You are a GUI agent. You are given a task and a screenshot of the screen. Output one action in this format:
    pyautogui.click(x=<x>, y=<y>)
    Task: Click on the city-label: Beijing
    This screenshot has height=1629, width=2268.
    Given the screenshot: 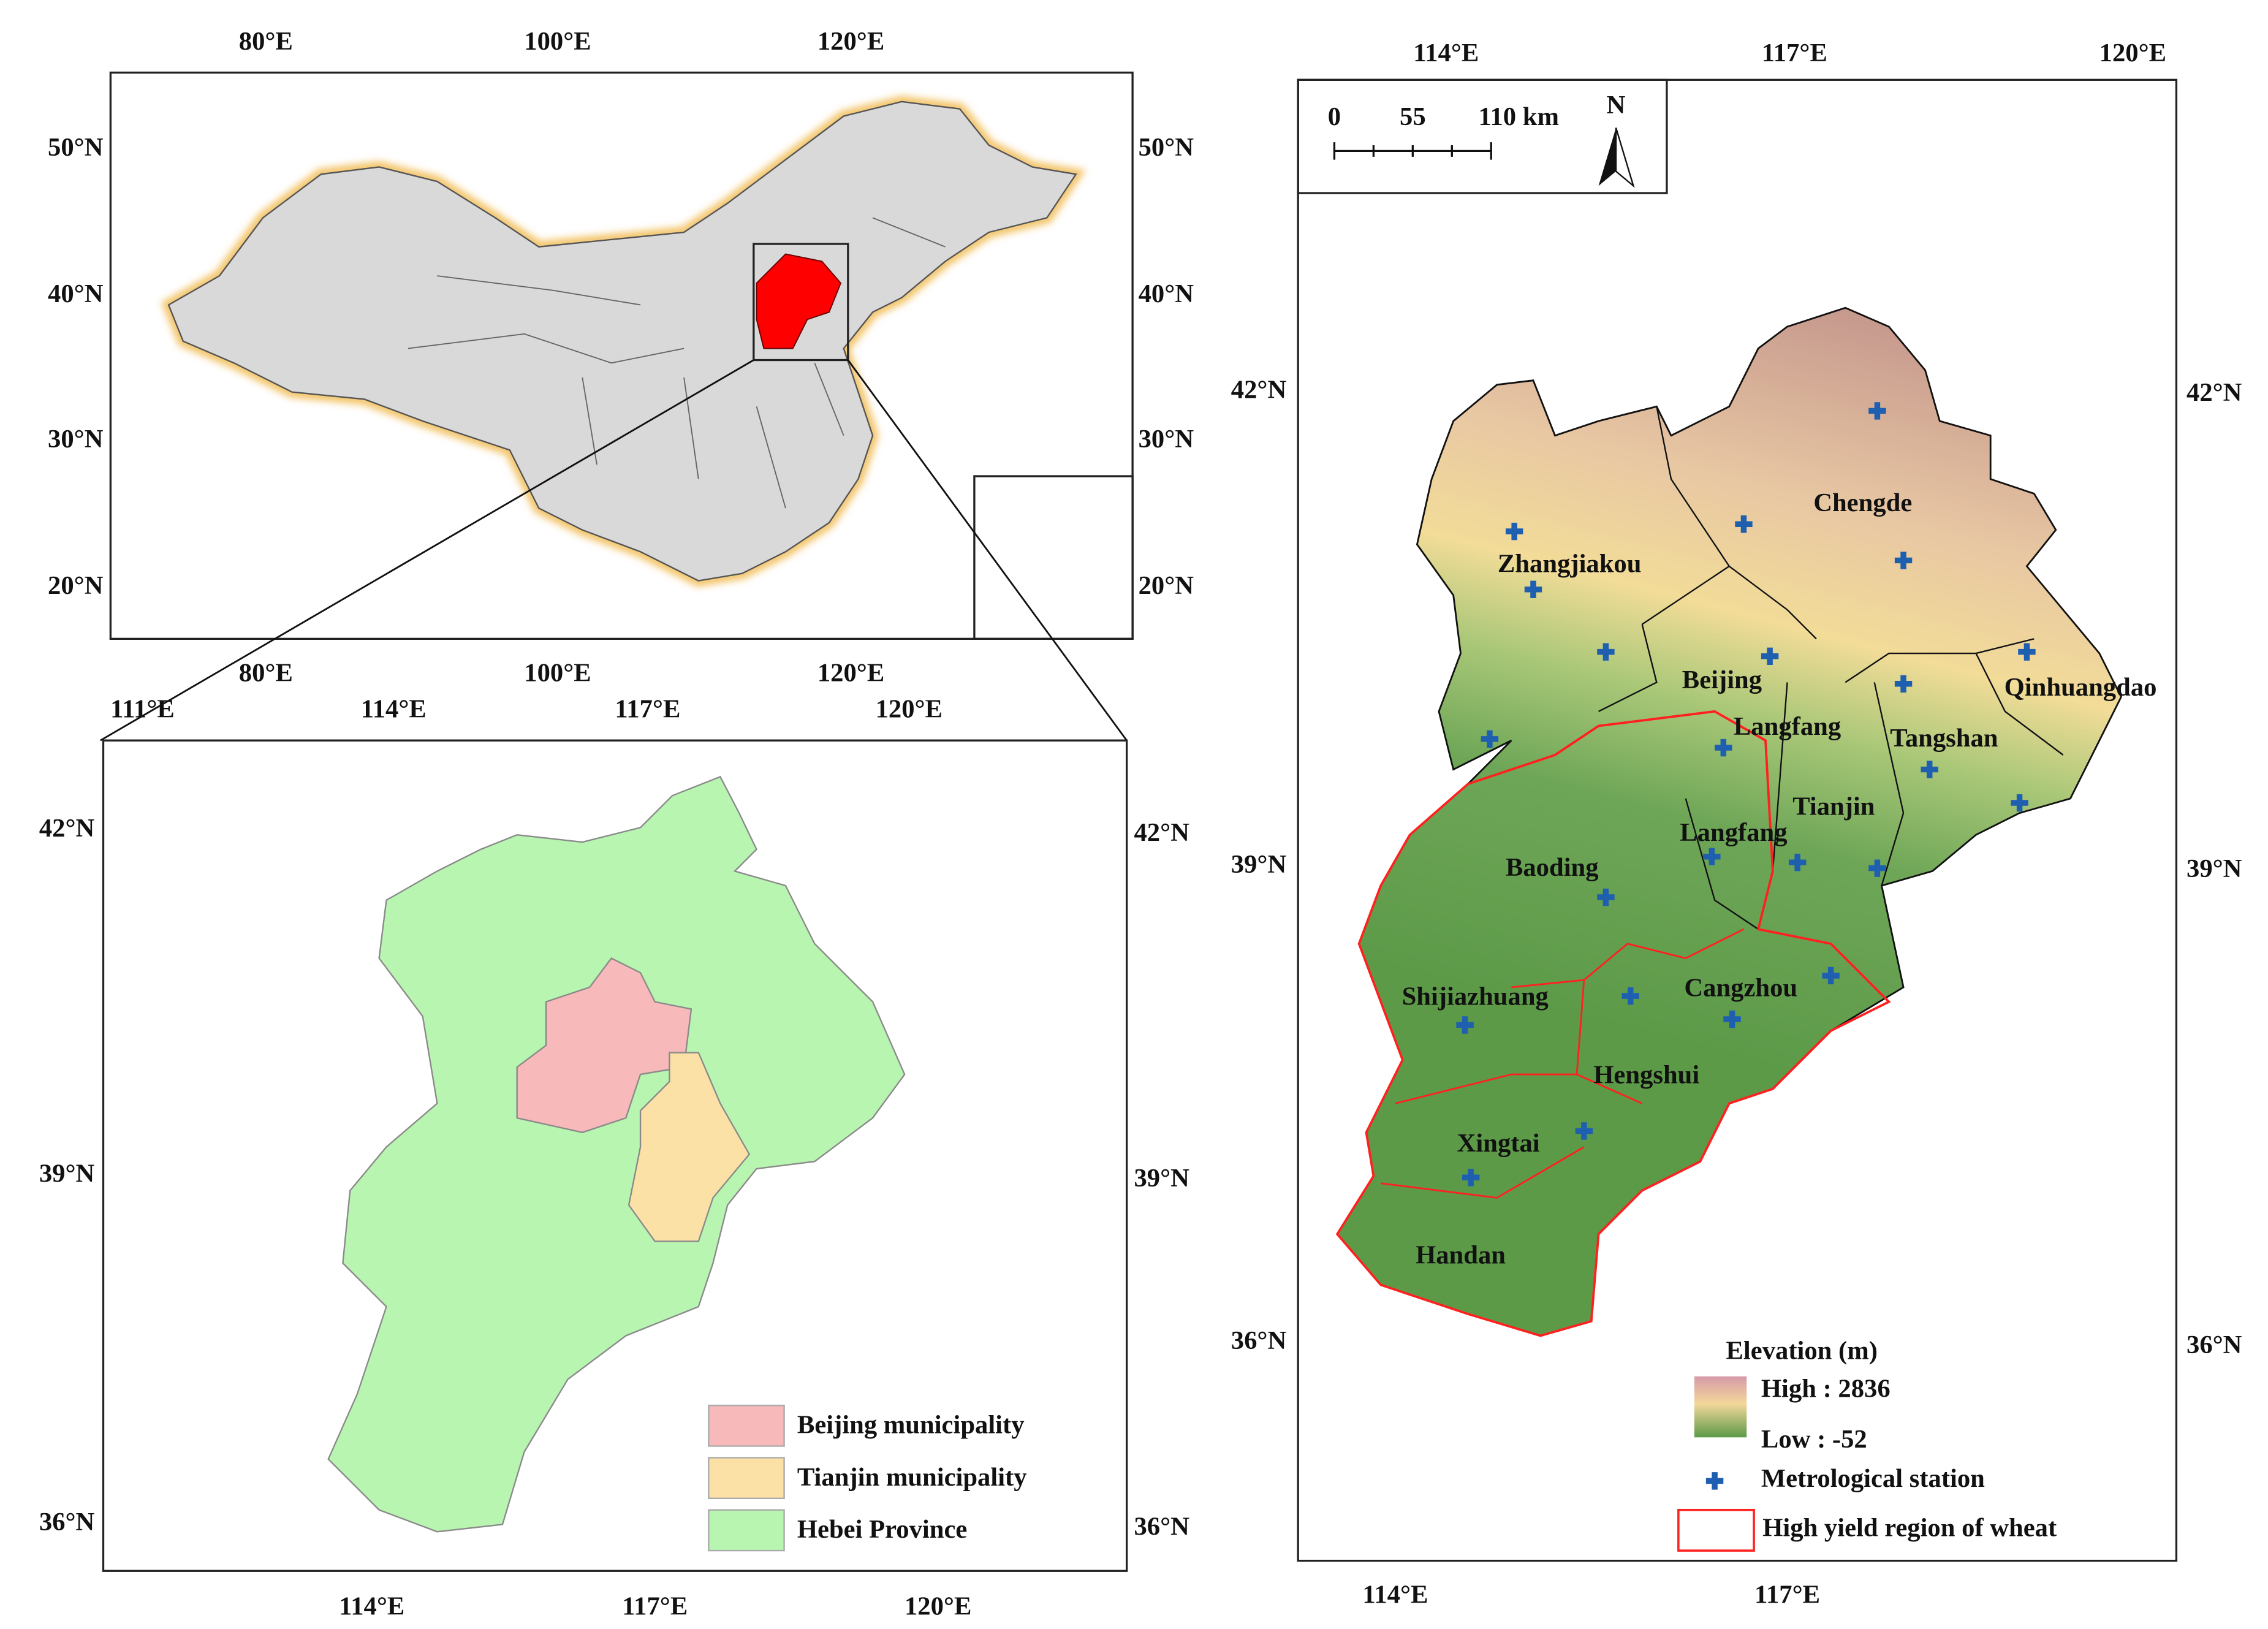 What is the action you would take?
    pyautogui.click(x=1722, y=680)
    